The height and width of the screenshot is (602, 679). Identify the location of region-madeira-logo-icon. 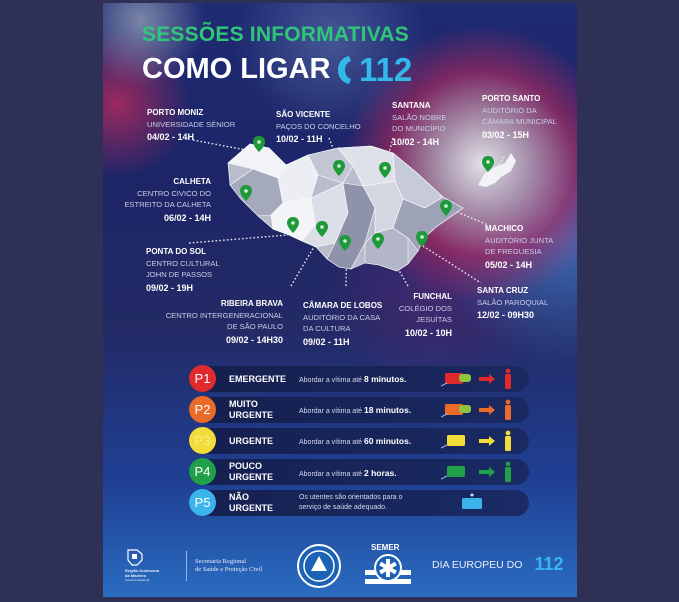
(135, 557).